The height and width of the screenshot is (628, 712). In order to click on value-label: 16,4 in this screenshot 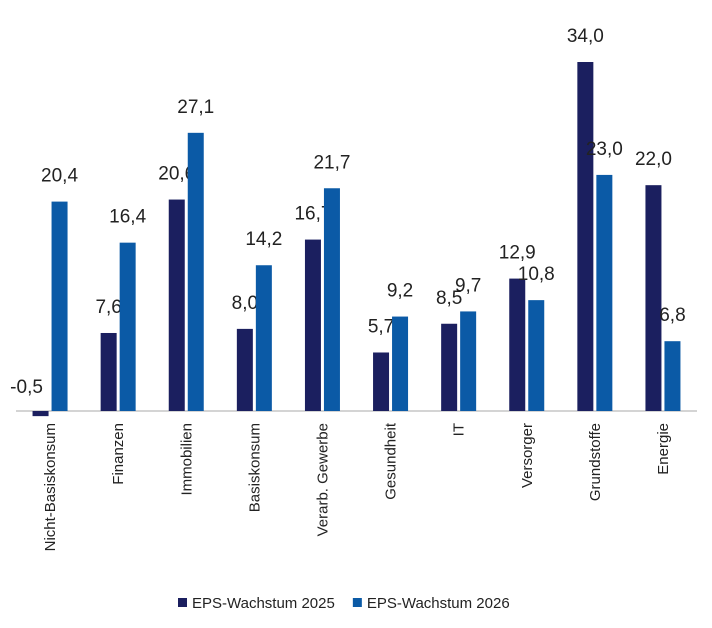, I will do `click(127, 217)`.